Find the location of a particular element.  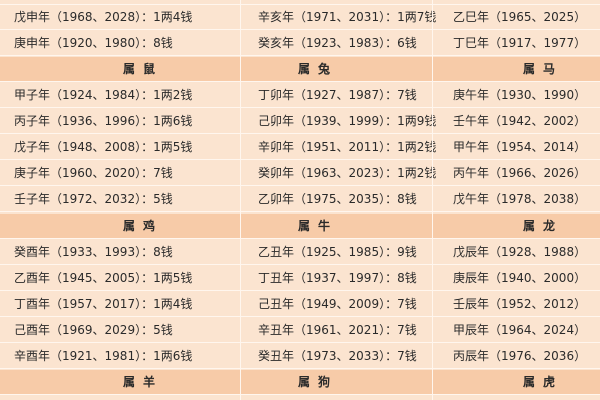

year-weight-cell: 丁卯年（1927、1987）：7钱 is located at coordinates (337, 95).